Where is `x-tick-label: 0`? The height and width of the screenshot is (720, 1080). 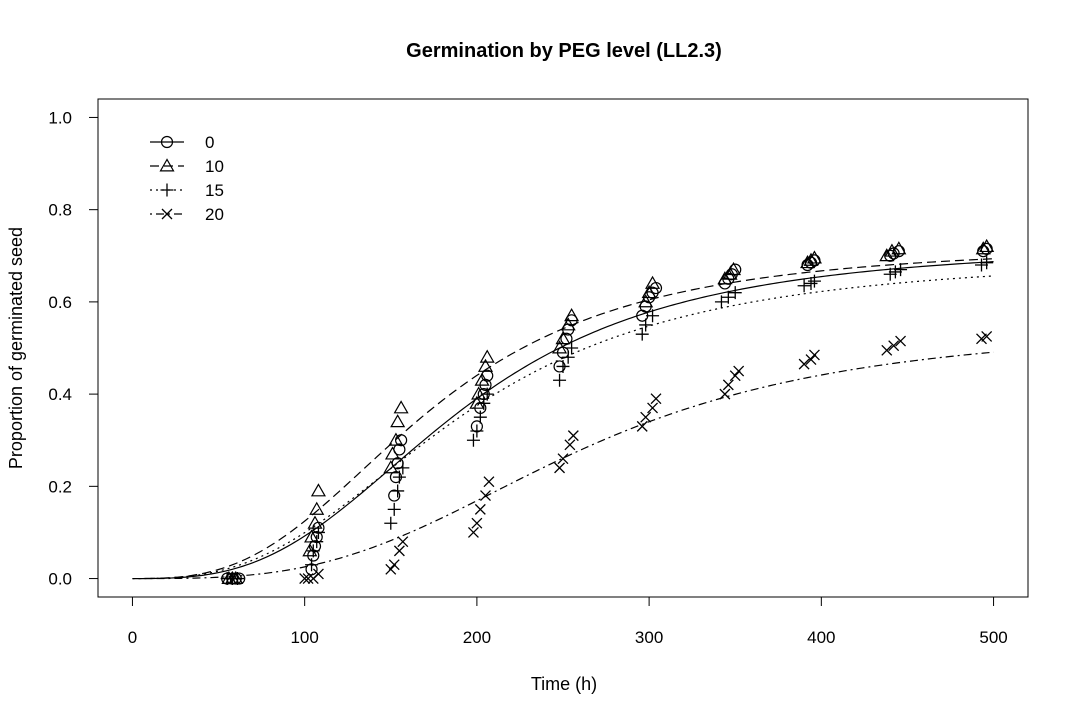 x-tick-label: 0 is located at coordinates (132, 637).